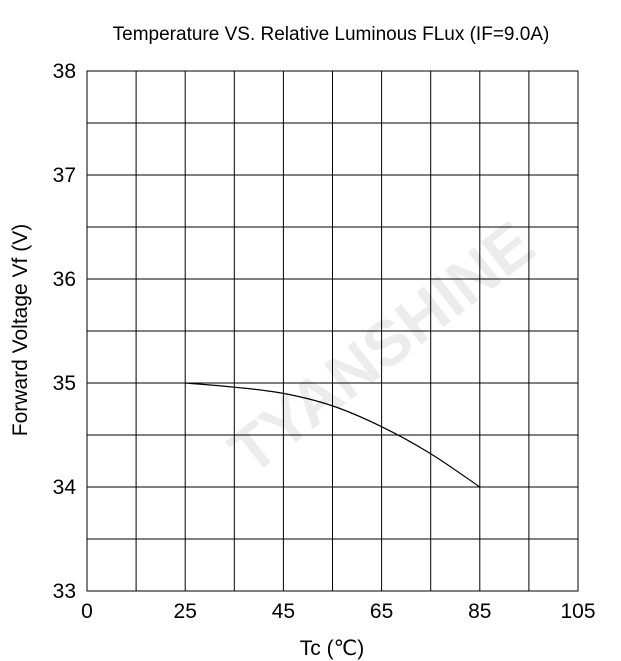 The image size is (621, 661). I want to click on x-axis-ticks: 0 25 45 65 85 105, so click(338, 611).